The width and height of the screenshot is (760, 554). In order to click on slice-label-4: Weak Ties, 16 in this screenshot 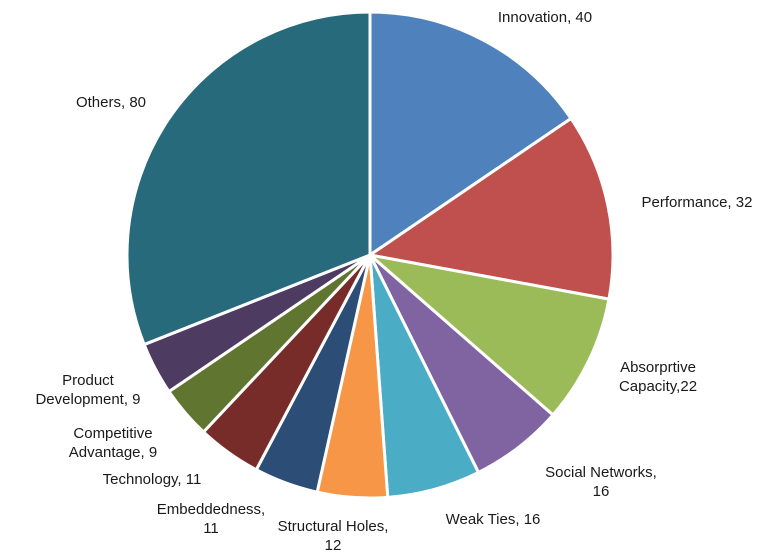, I will do `click(493, 519)`.